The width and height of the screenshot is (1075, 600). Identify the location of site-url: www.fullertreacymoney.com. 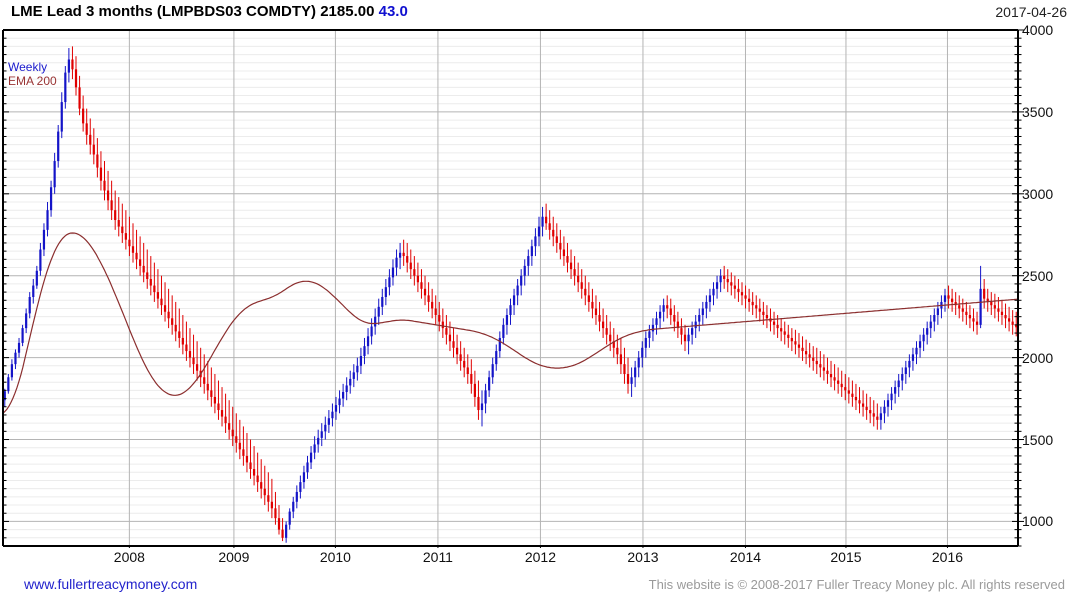
(111, 584).